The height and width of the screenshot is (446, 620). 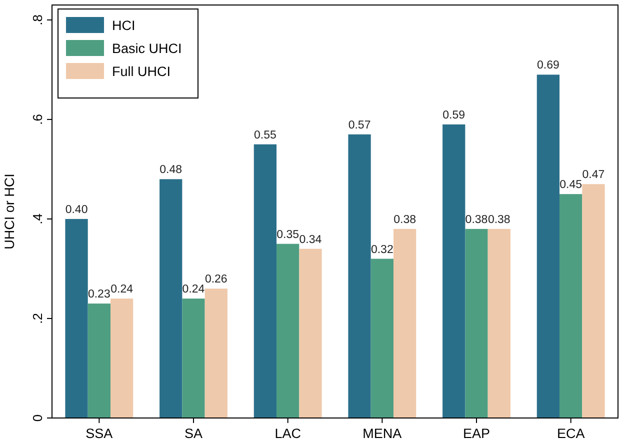 I want to click on x-tick-label: ECA, so click(x=570, y=433).